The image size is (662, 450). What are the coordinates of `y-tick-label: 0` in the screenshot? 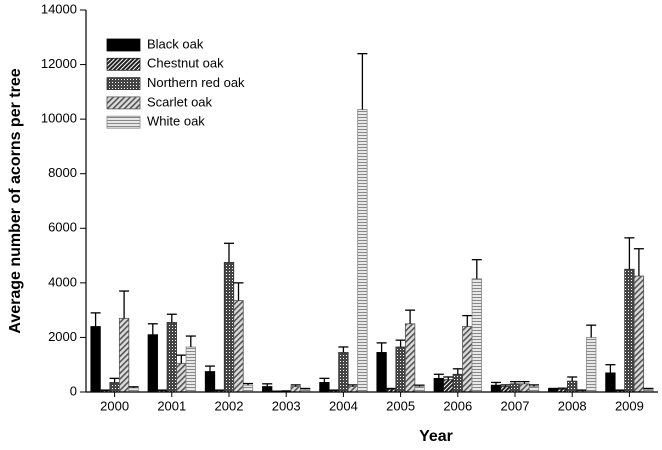 It's located at (73, 390).